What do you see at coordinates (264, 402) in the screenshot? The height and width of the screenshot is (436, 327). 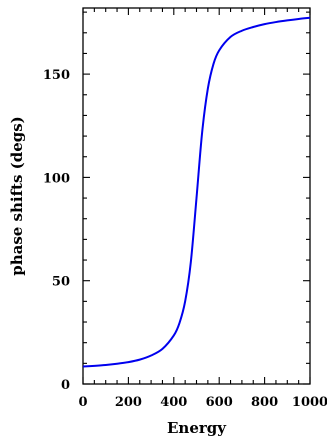 I see `x-tick-label: 800` at bounding box center [264, 402].